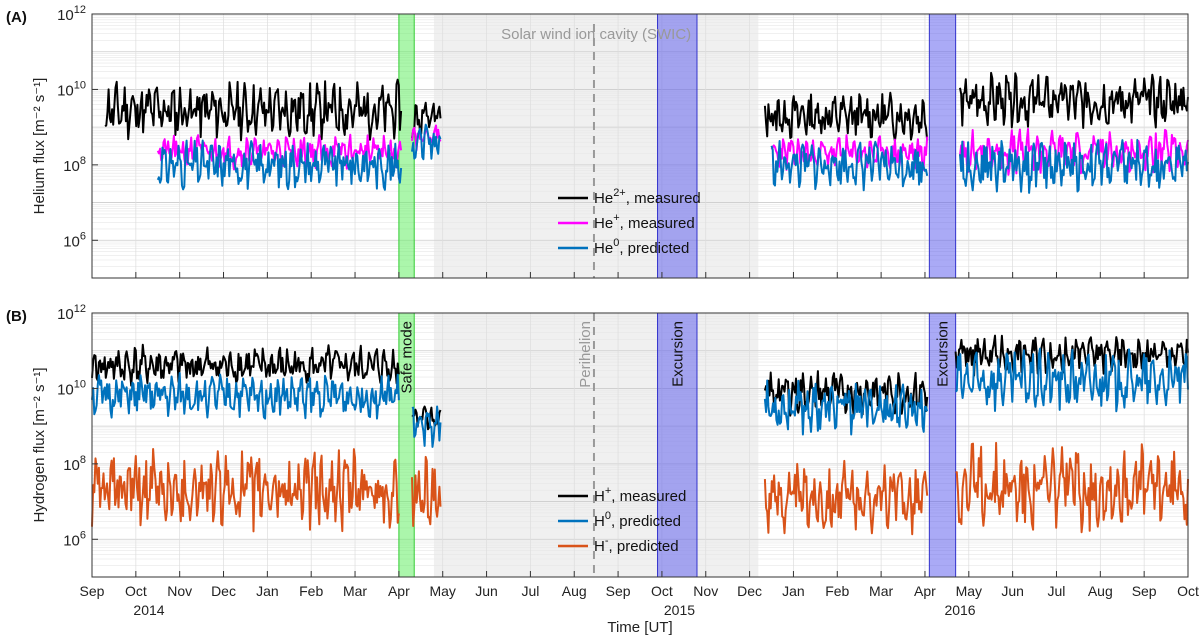  I want to click on safe-mode-label: Safe mode, so click(407, 357).